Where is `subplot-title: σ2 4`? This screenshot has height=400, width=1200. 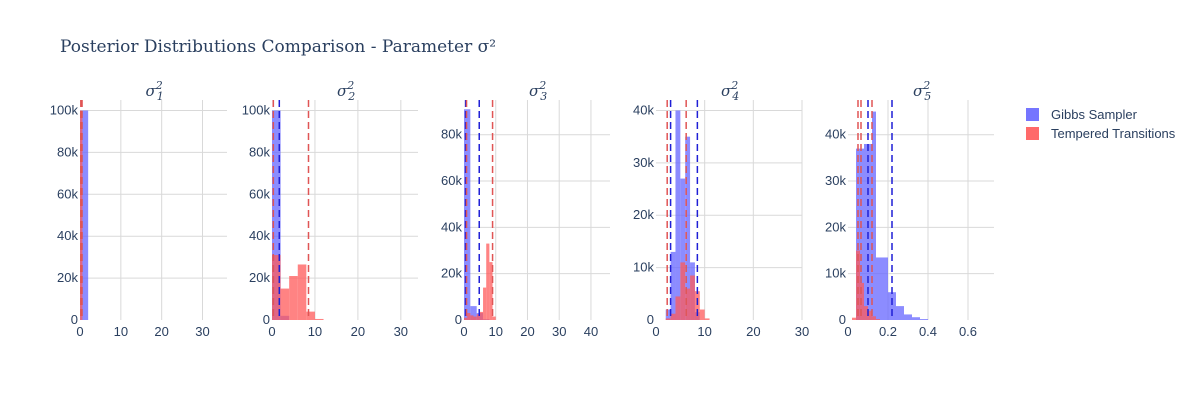
subplot-title: σ2 4 is located at coordinates (730, 91).